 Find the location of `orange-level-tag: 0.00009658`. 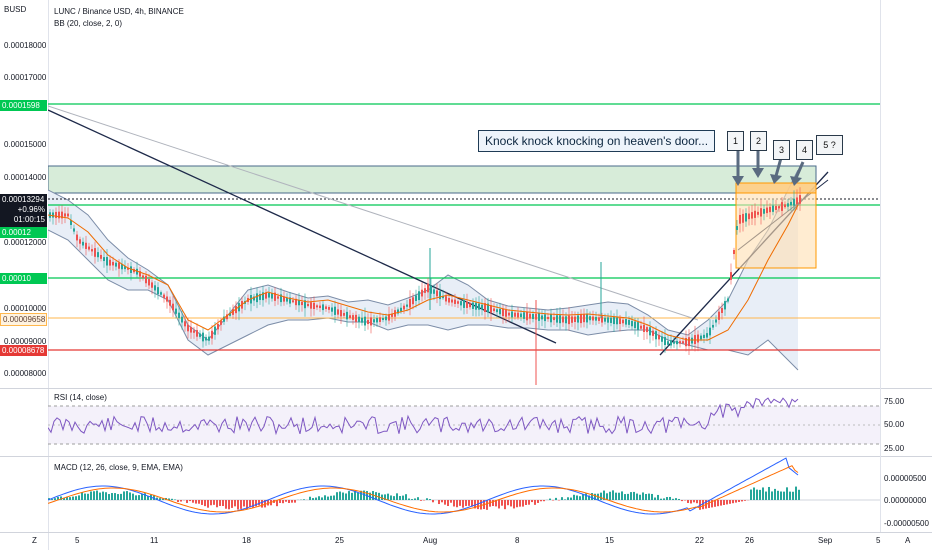

orange-level-tag: 0.00009658 is located at coordinates (23, 319).